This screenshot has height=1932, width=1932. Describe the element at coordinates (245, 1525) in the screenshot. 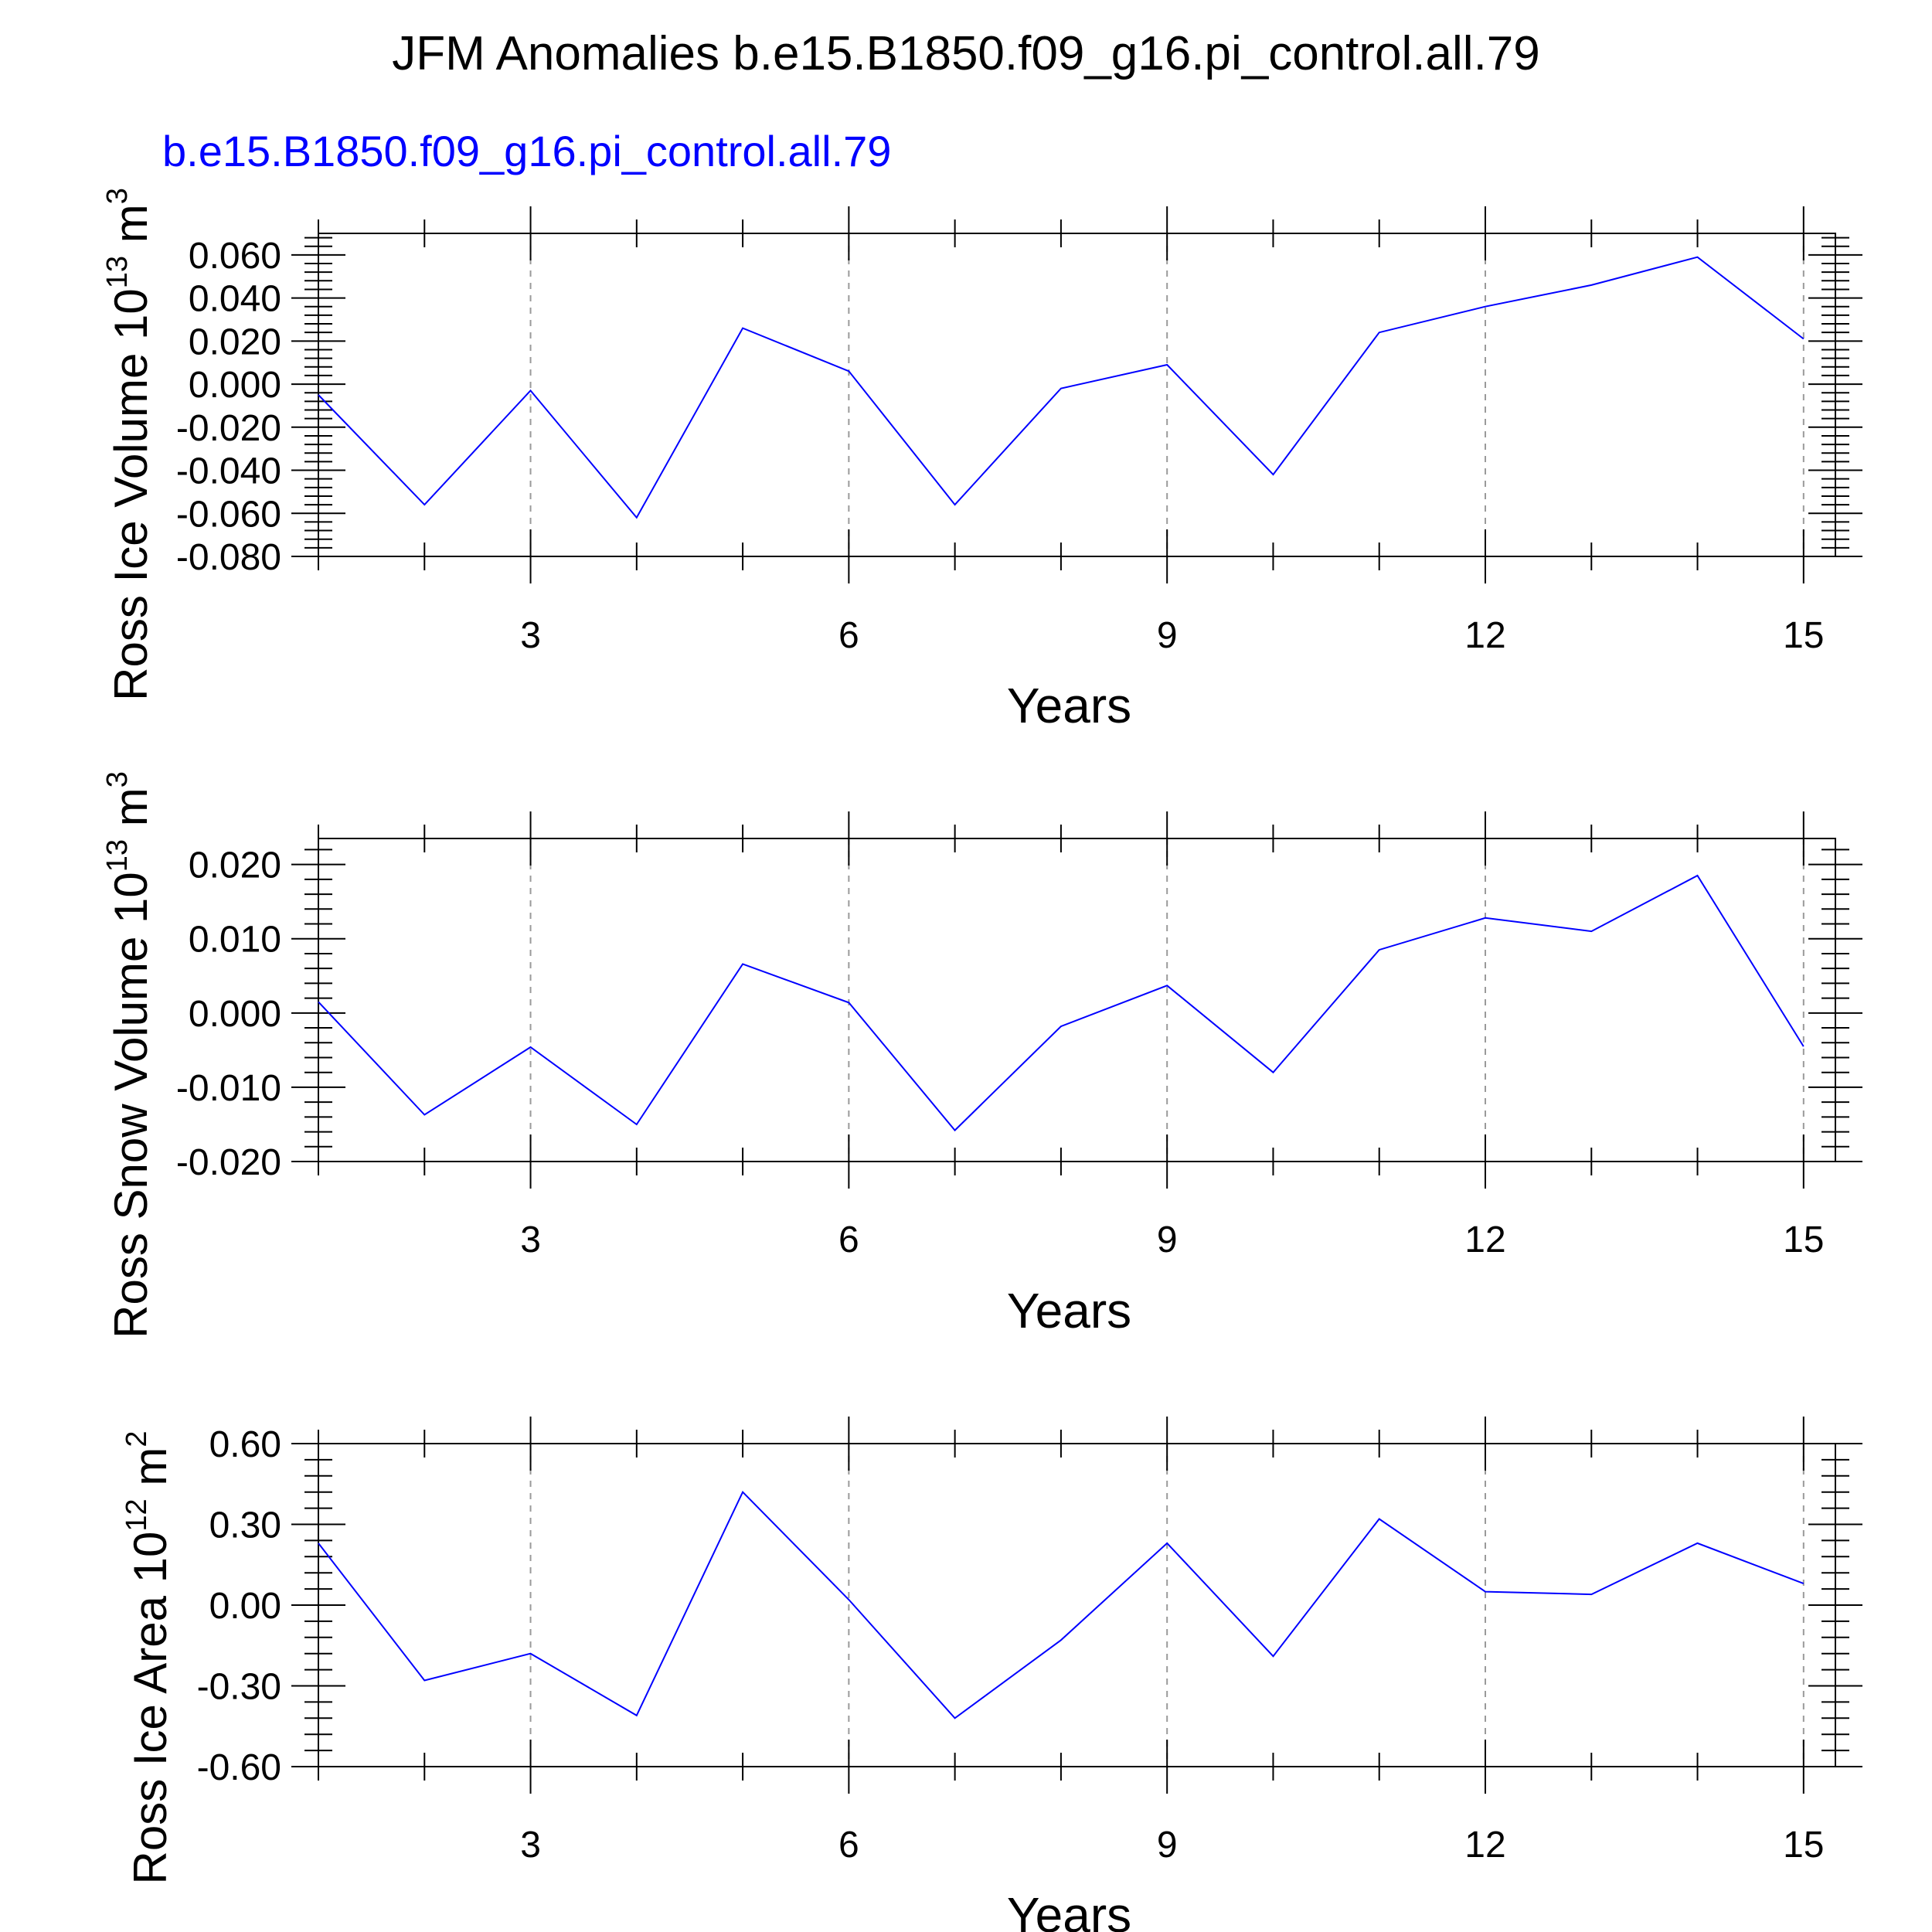

I see `y-tick-label: 0.30` at that location.